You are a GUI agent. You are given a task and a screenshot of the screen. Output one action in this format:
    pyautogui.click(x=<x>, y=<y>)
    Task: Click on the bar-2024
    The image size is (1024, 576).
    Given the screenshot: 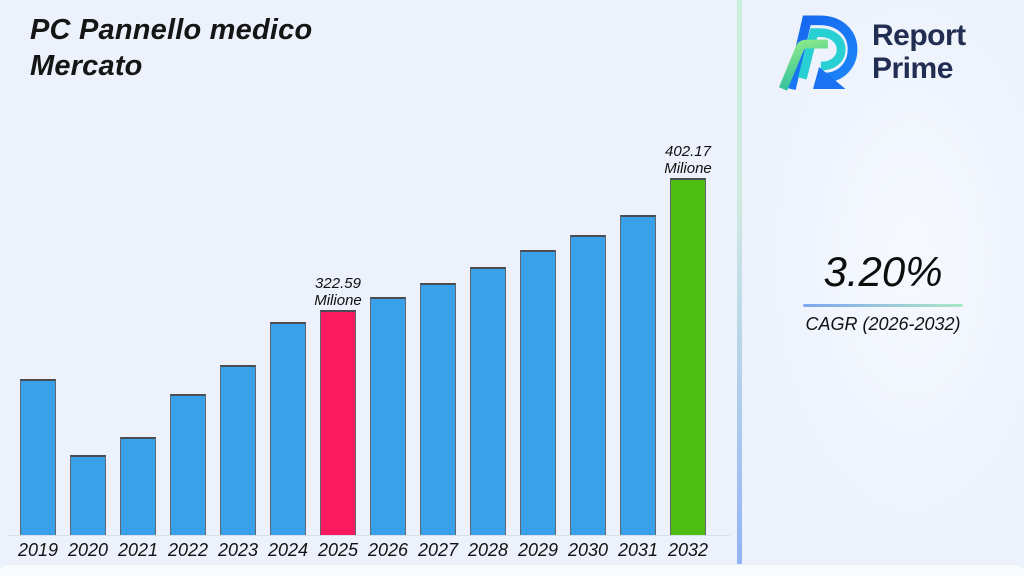 What is the action you would take?
    pyautogui.click(x=288, y=428)
    